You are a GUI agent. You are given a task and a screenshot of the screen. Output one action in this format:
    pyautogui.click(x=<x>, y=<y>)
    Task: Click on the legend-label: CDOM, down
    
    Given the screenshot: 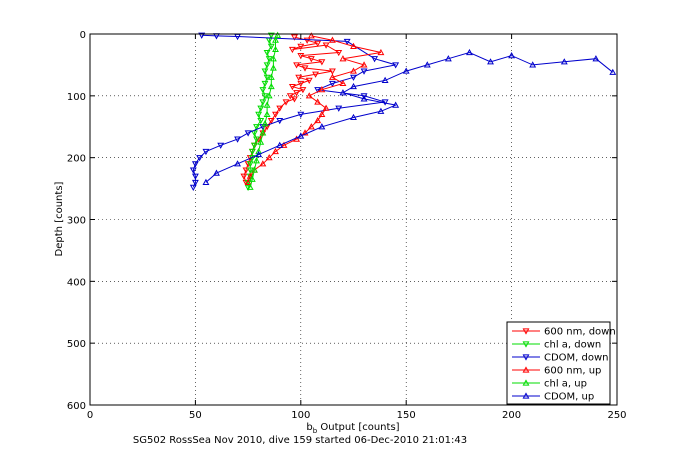 What is the action you would take?
    pyautogui.click(x=576, y=358)
    